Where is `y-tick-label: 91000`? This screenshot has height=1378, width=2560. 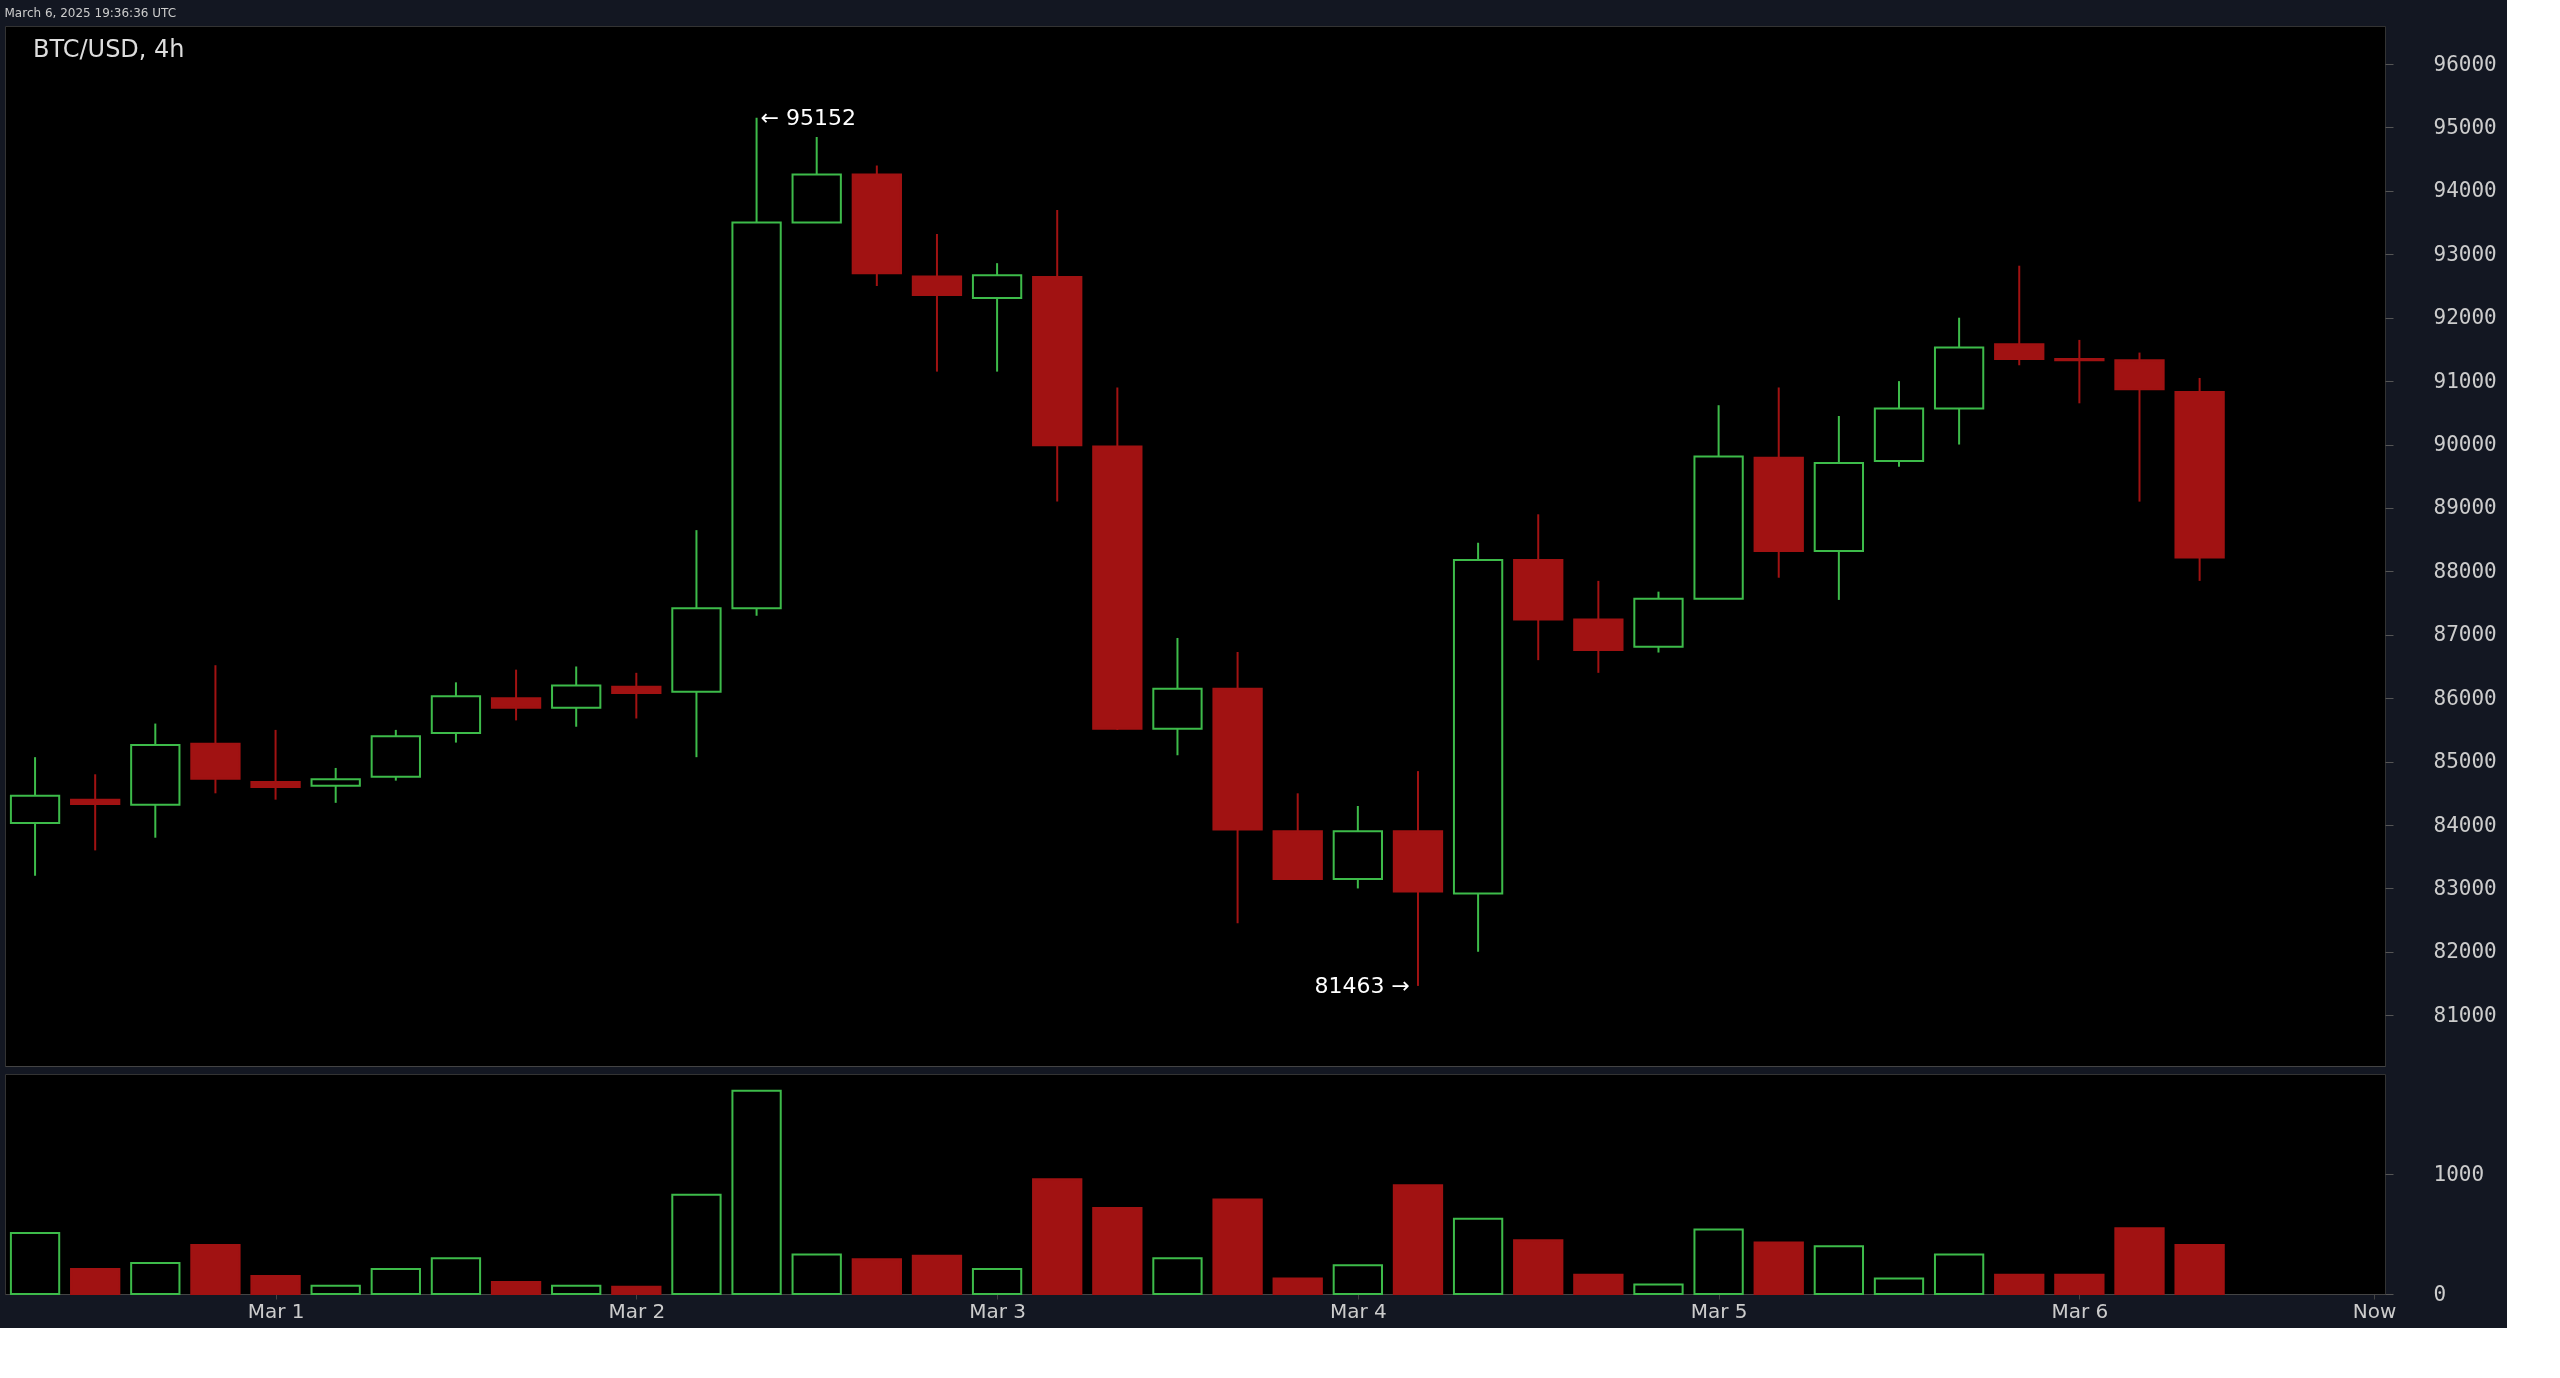 y-tick-label: 91000 is located at coordinates (2465, 380).